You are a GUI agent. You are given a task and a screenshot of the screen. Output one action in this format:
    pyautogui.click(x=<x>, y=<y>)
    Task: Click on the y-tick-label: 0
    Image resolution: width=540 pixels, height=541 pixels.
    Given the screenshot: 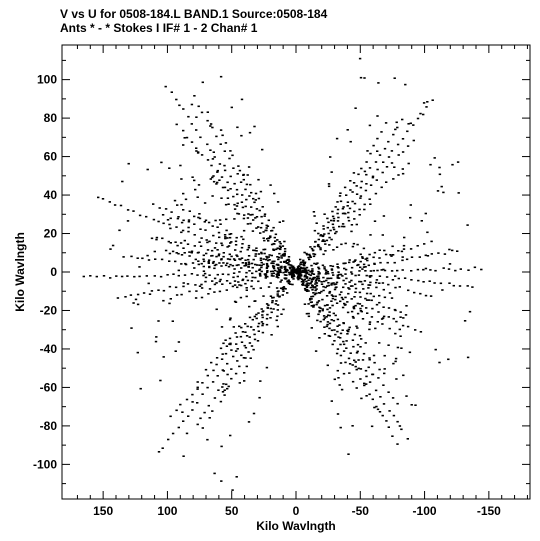 What is the action you would take?
    pyautogui.click(x=53, y=272)
    